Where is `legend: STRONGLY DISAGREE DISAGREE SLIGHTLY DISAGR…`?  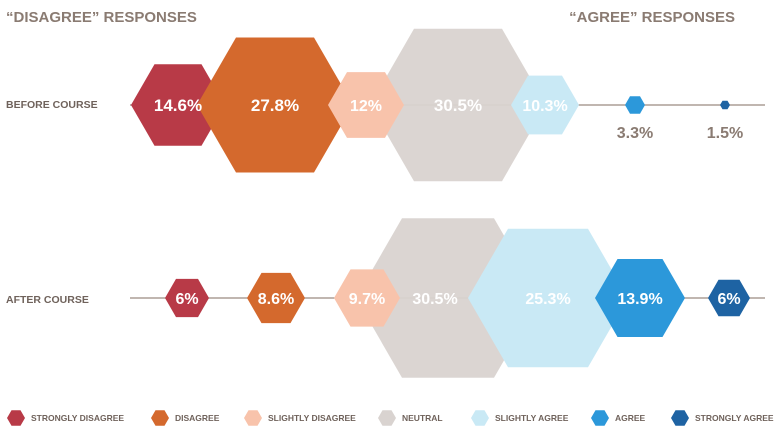 legend: STRONGLY DISAGREE DISAGREE SLIGHTLY DISAGR… is located at coordinates (390, 418).